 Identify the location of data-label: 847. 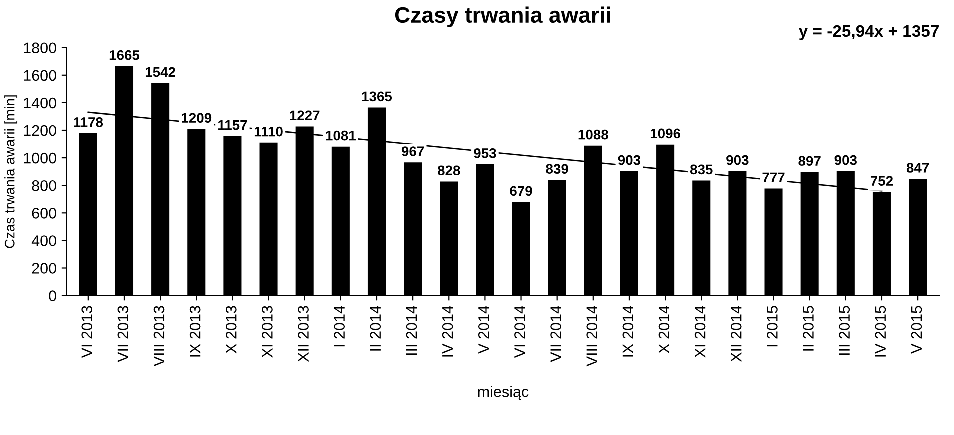
(918, 168).